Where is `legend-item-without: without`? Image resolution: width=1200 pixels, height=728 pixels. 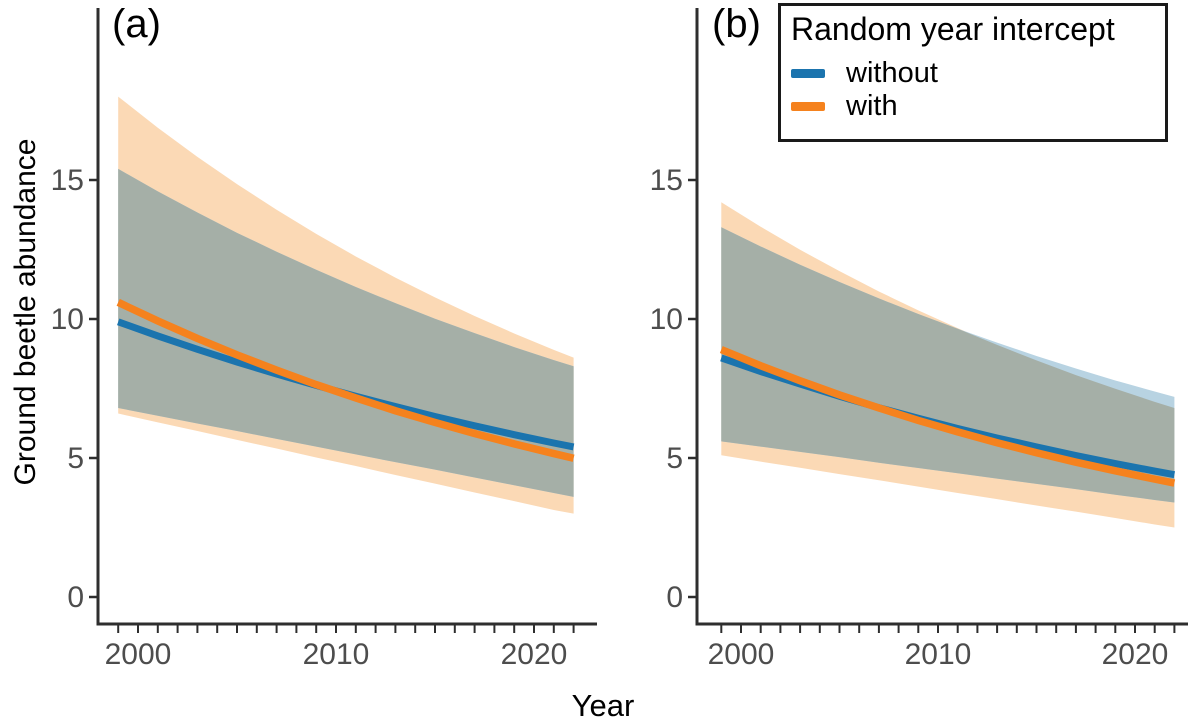
legend-item-without: without is located at coordinates (973, 73).